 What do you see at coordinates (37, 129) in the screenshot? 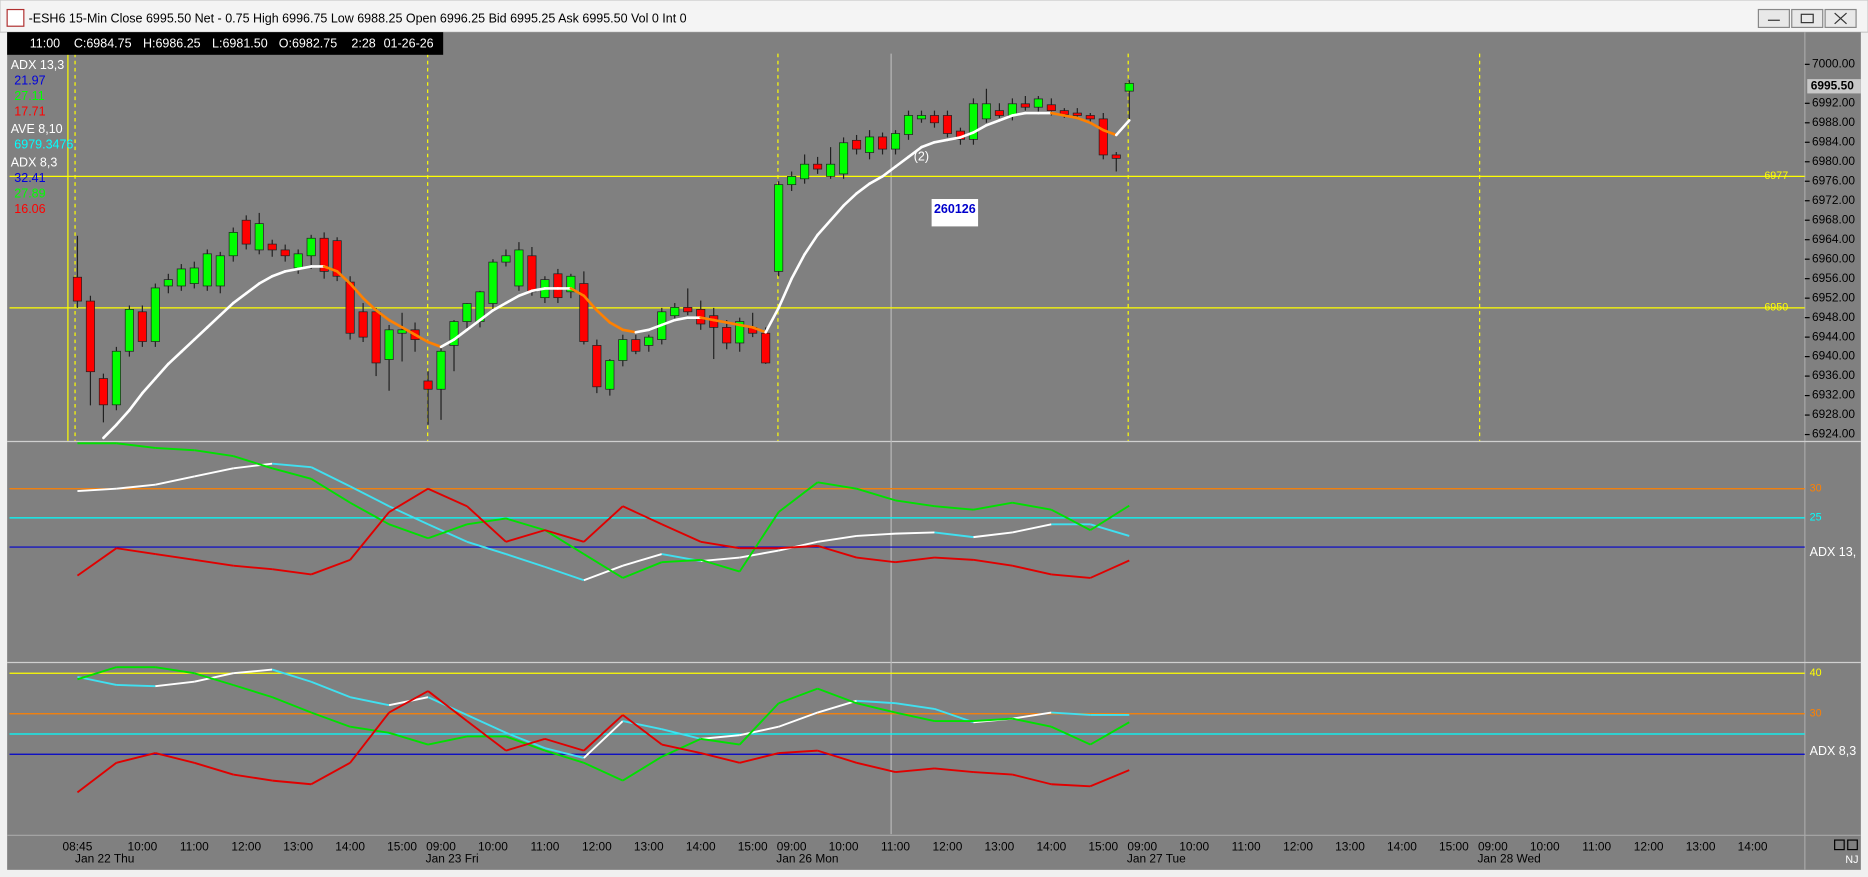
I see `legend-label: AVE 8,10` at bounding box center [37, 129].